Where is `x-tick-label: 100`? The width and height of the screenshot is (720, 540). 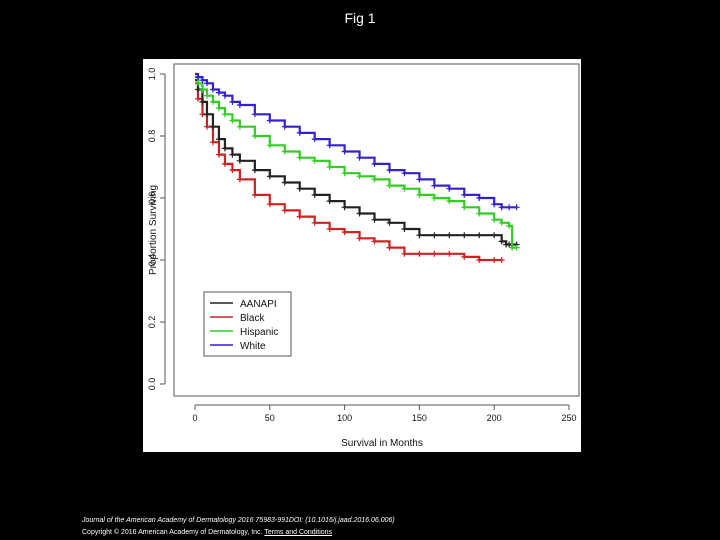
x-tick-label: 100 is located at coordinates (344, 418).